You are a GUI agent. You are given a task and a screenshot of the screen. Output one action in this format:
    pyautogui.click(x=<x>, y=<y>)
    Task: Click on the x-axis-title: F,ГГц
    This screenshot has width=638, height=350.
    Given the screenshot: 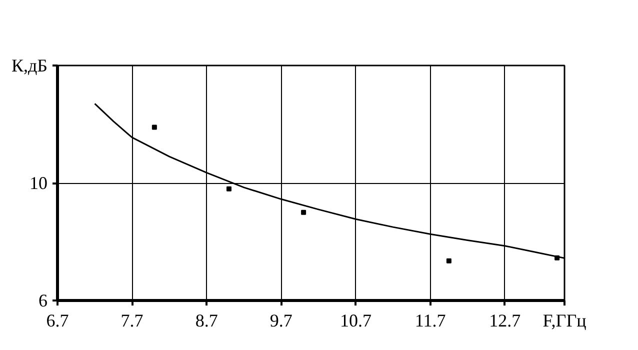 What is the action you would take?
    pyautogui.click(x=564, y=320)
    